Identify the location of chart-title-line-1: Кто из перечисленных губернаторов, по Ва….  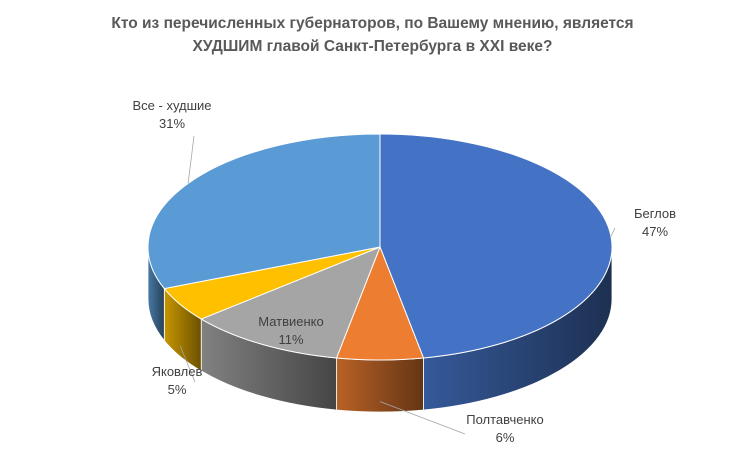
(372, 23).